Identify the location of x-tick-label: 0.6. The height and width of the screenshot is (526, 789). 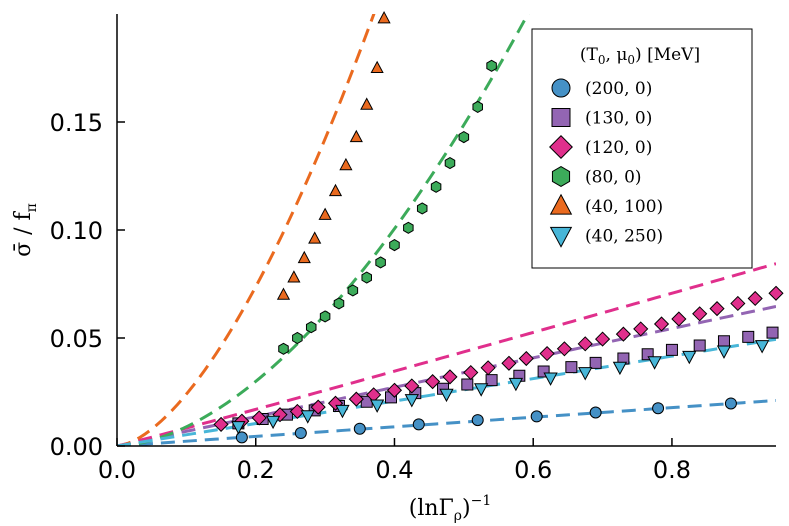
(533, 470).